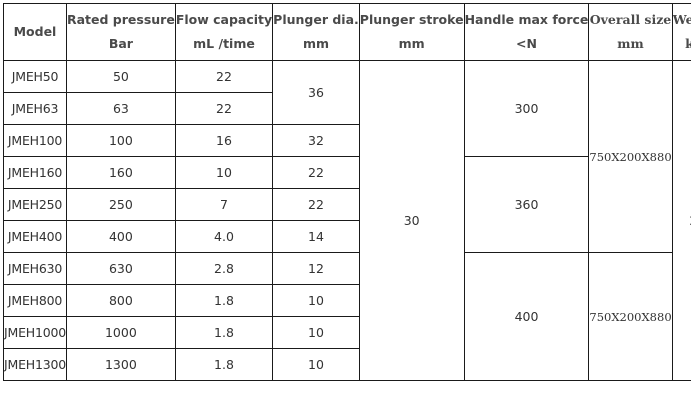  I want to click on cell-model: JMEH800, so click(35, 300).